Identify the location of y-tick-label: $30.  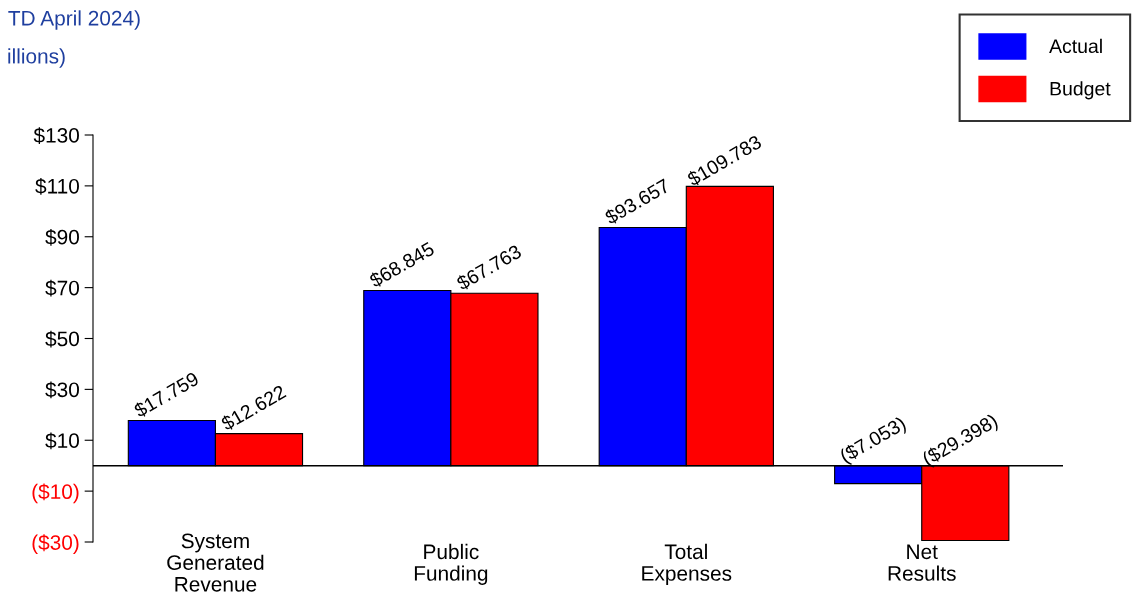
(62, 390).